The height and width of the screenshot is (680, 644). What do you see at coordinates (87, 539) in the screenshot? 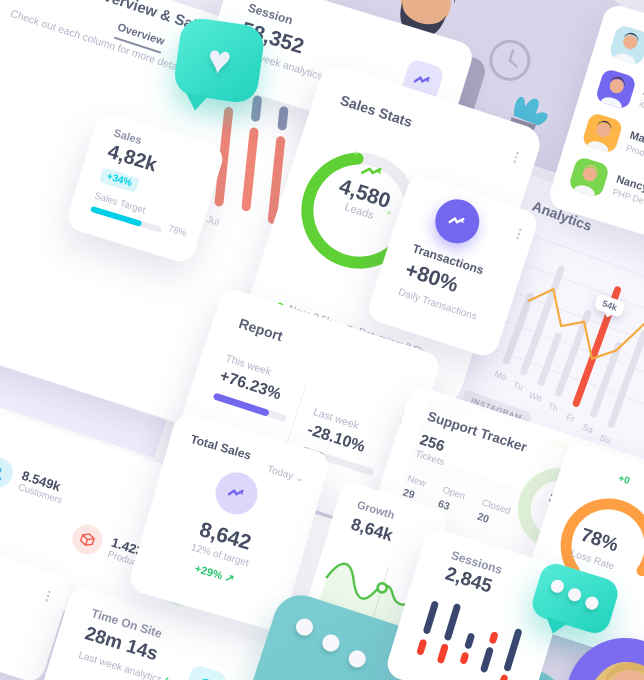
I see `products-icon` at bounding box center [87, 539].